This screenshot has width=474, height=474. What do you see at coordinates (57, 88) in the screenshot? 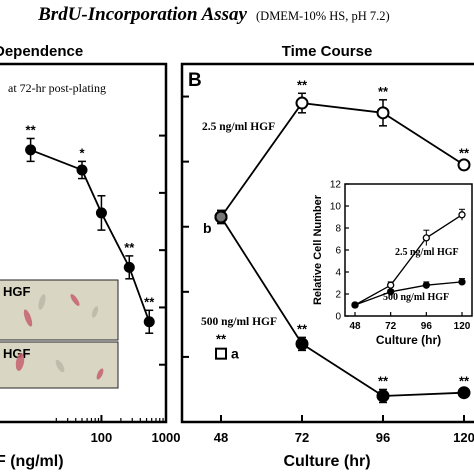
I see `panel-a-annotation: at 72-hr post-plating` at bounding box center [57, 88].